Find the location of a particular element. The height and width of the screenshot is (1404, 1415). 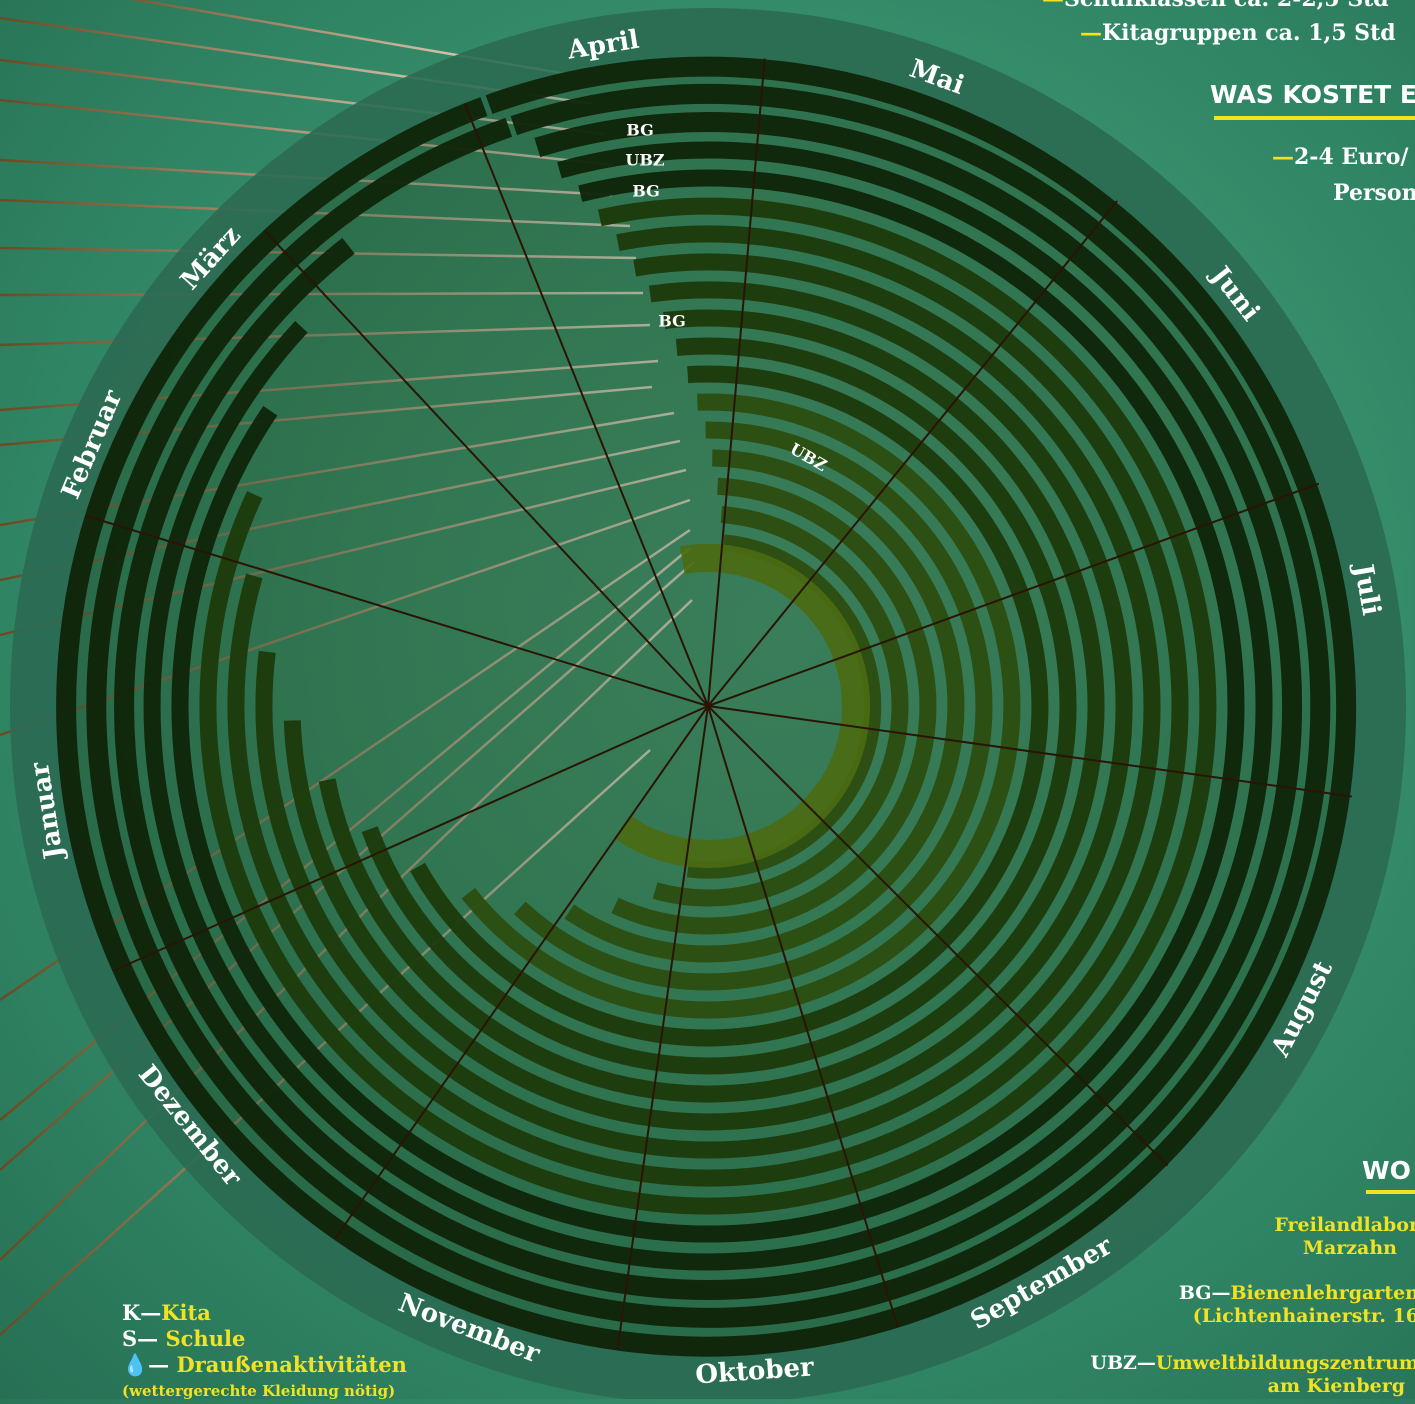

legend-outdoor: 💧— Draußenaktivitäten is located at coordinates (264, 1364).